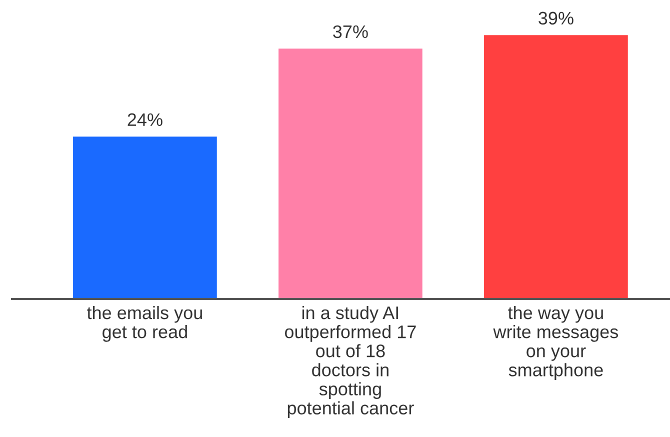 This screenshot has height=437, width=670. I want to click on data-label: 24%, so click(145, 119).